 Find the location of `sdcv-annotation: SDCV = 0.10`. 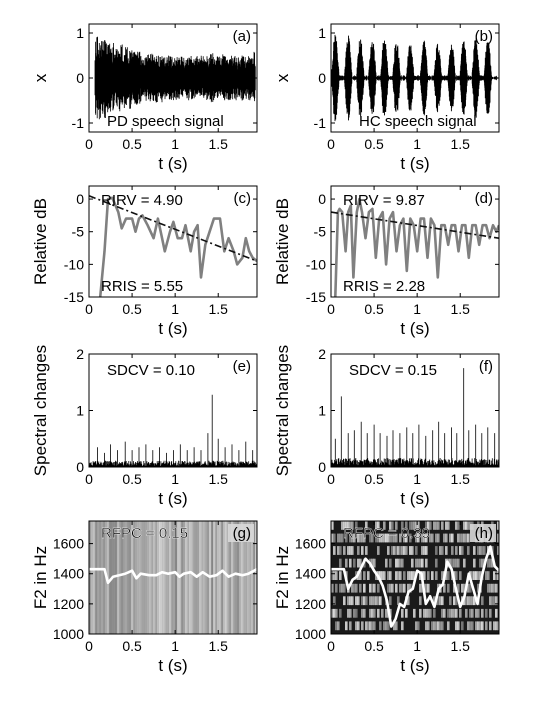

sdcv-annotation: SDCV = 0.10 is located at coordinates (151, 370).